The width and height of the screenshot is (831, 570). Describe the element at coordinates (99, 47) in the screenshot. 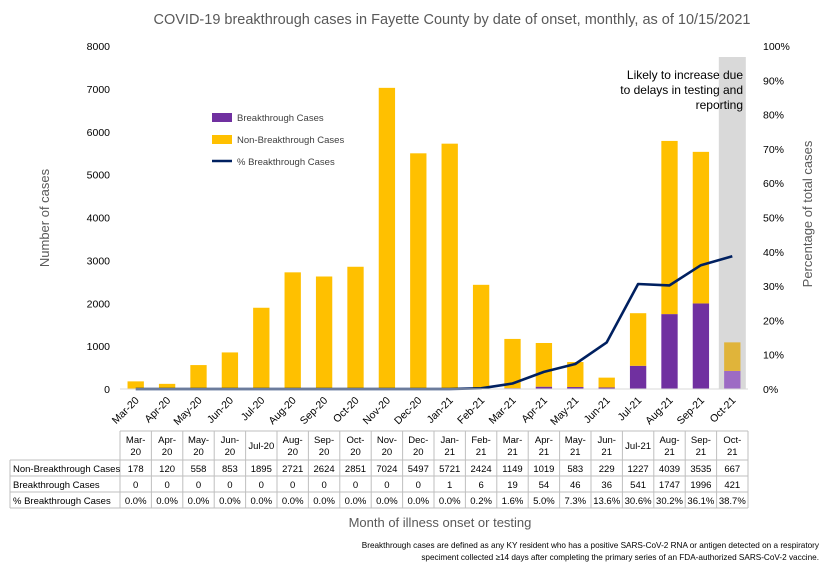

I see `y-tick-label: 8000` at that location.